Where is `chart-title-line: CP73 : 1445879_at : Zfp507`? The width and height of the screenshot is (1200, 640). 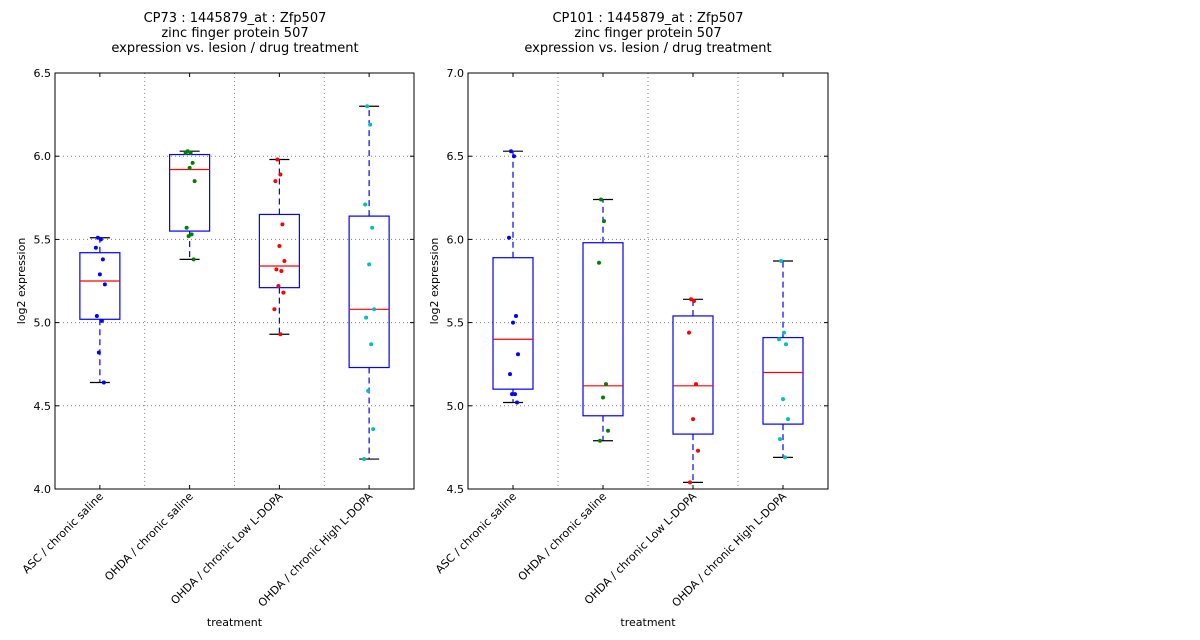 chart-title-line: CP73 : 1445879_at : Zfp507 is located at coordinates (235, 18).